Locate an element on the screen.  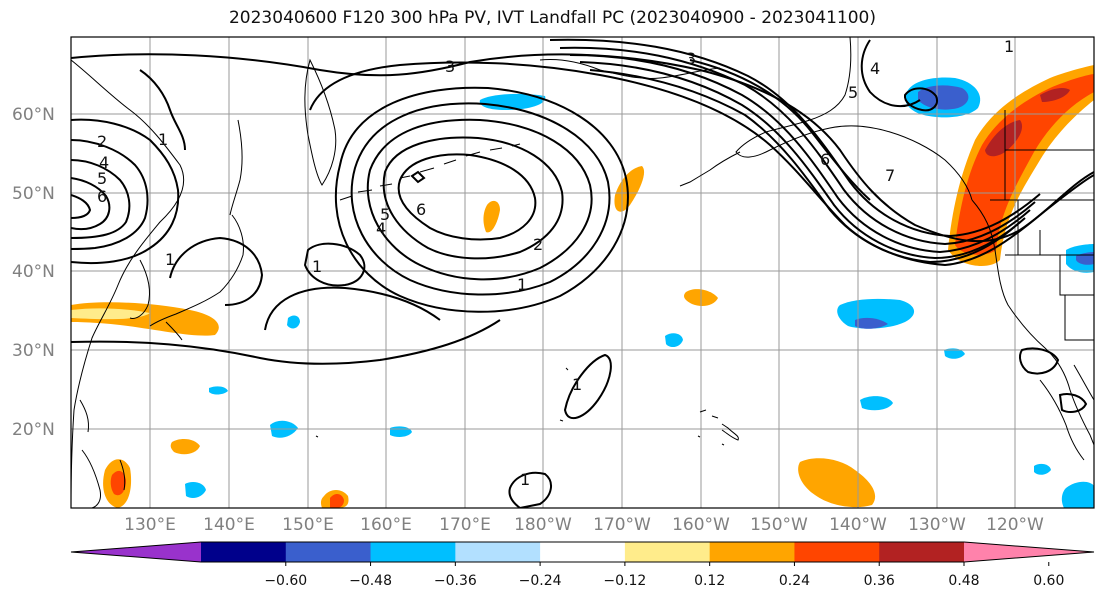
lat-tick-label: 30°N is located at coordinates (33, 351).